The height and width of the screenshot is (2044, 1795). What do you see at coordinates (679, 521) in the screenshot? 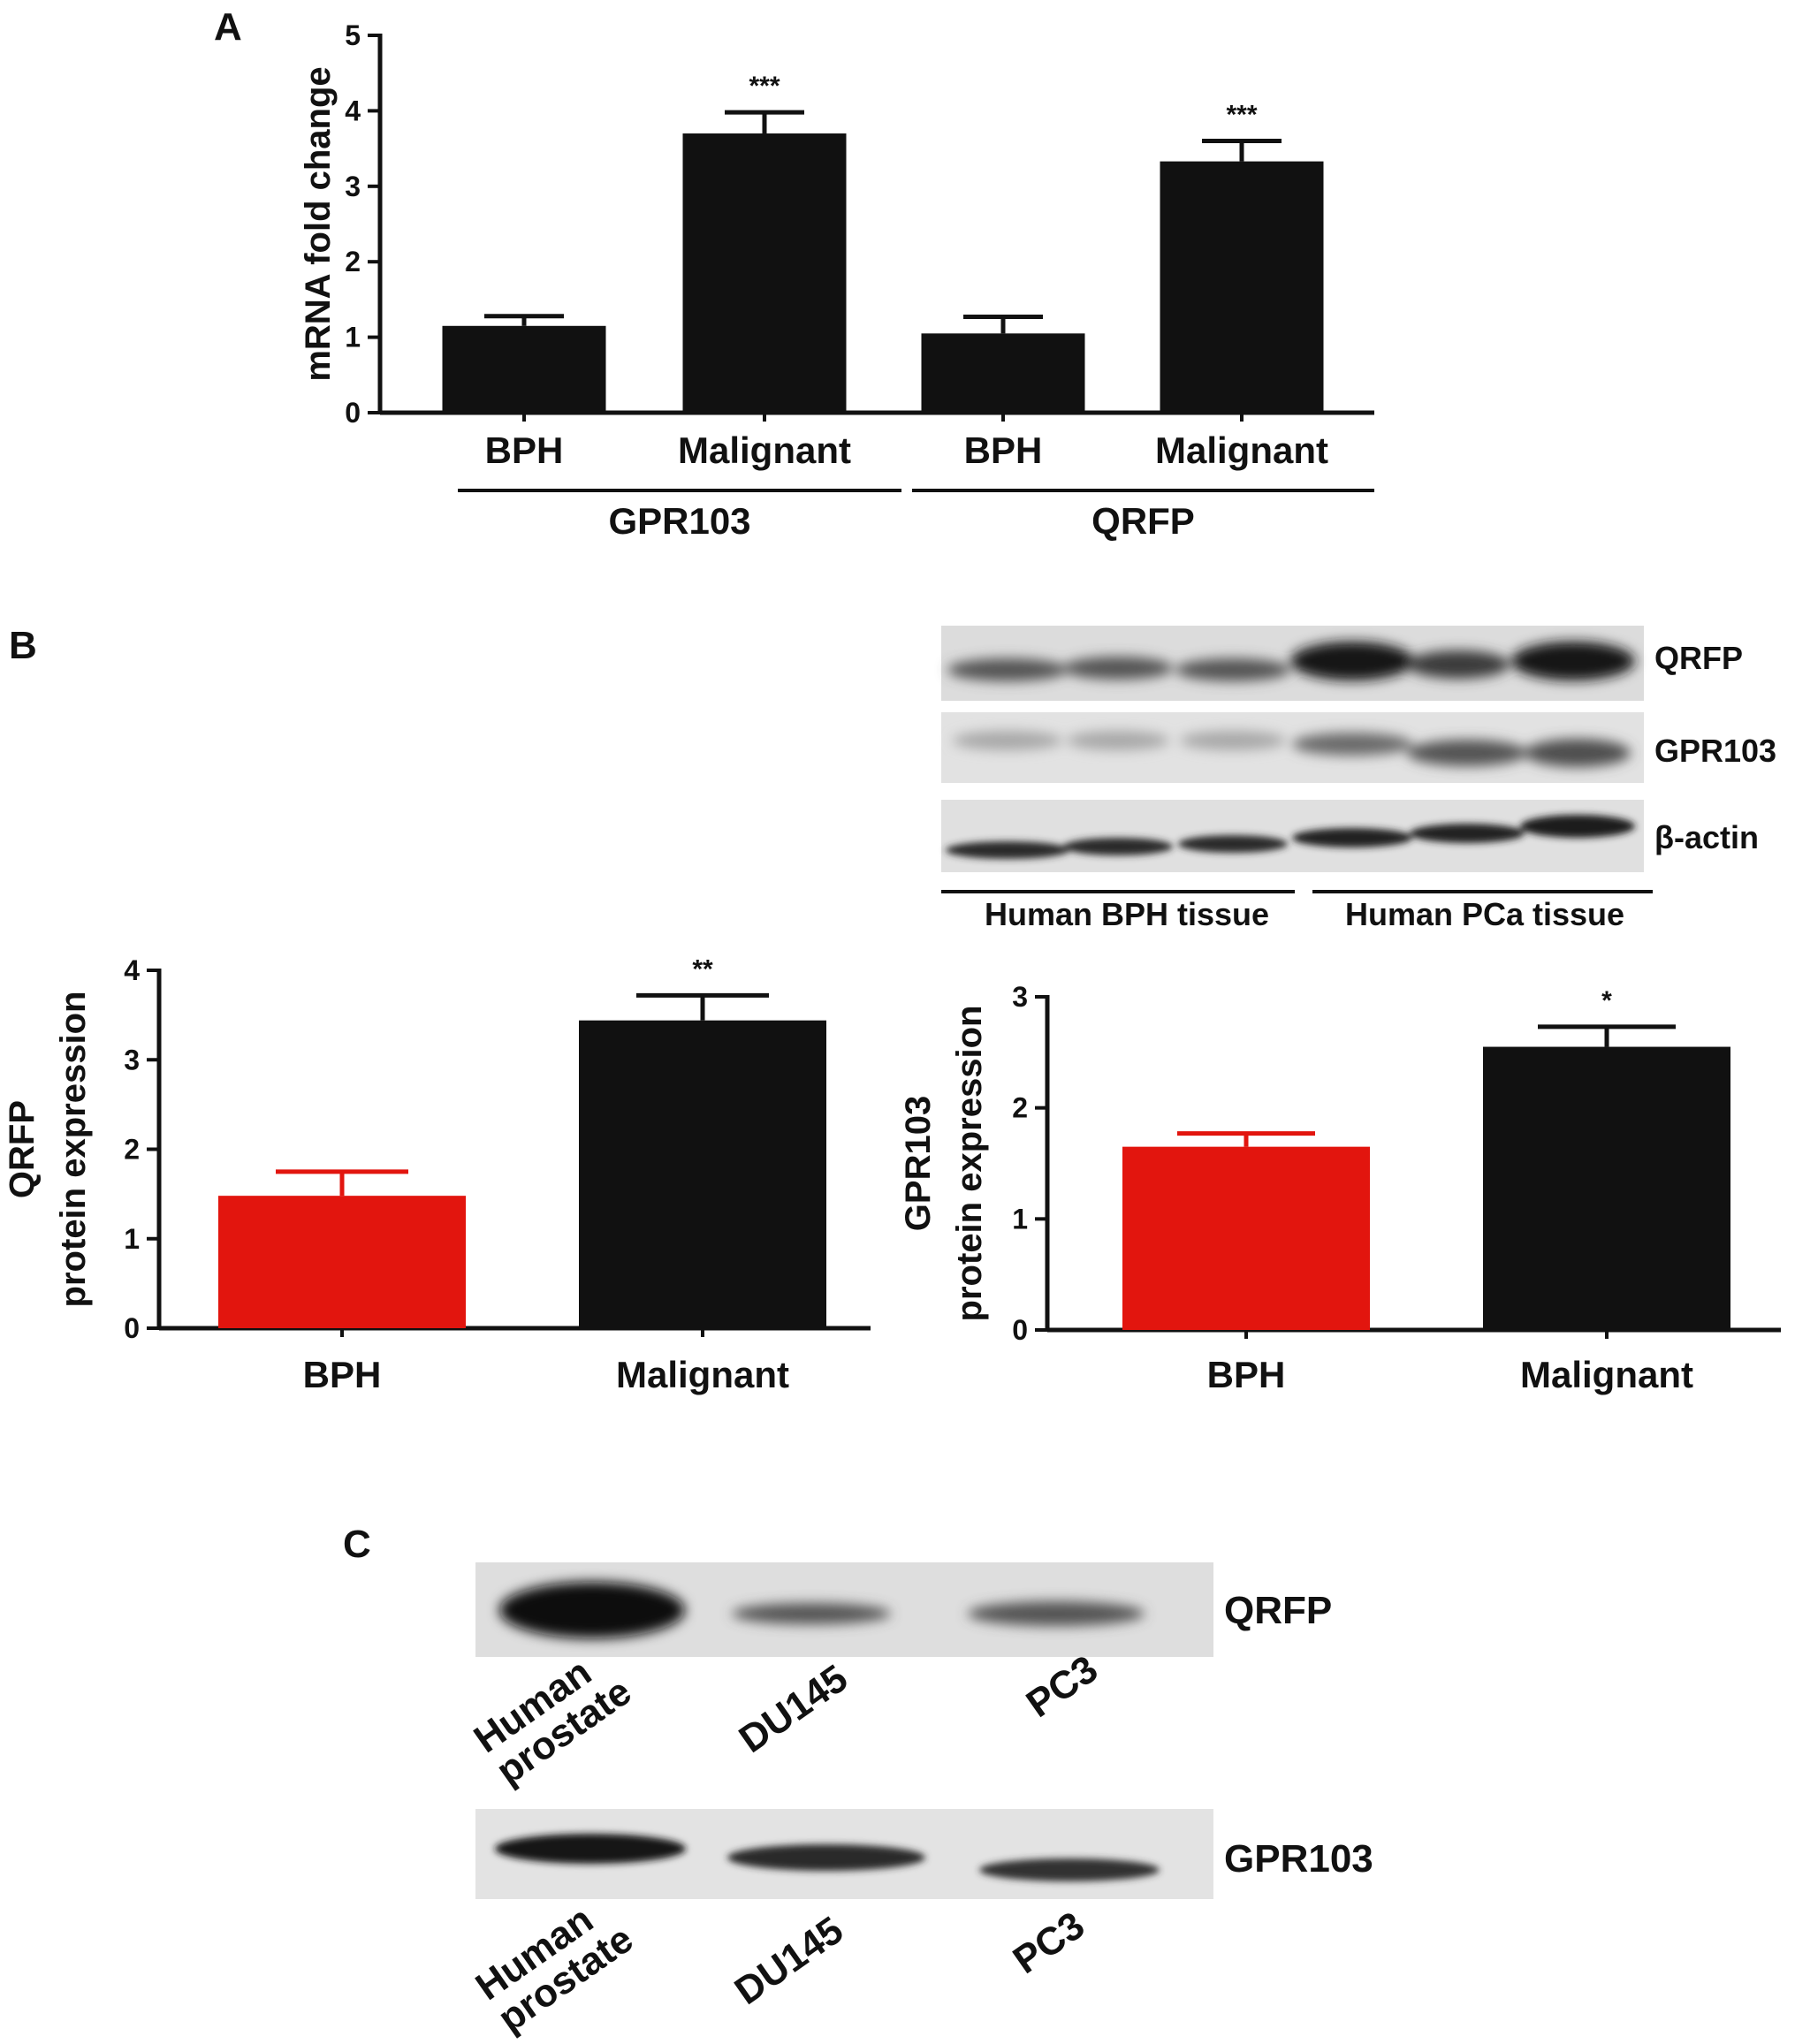
I see `group-label: GPR103` at bounding box center [679, 521].